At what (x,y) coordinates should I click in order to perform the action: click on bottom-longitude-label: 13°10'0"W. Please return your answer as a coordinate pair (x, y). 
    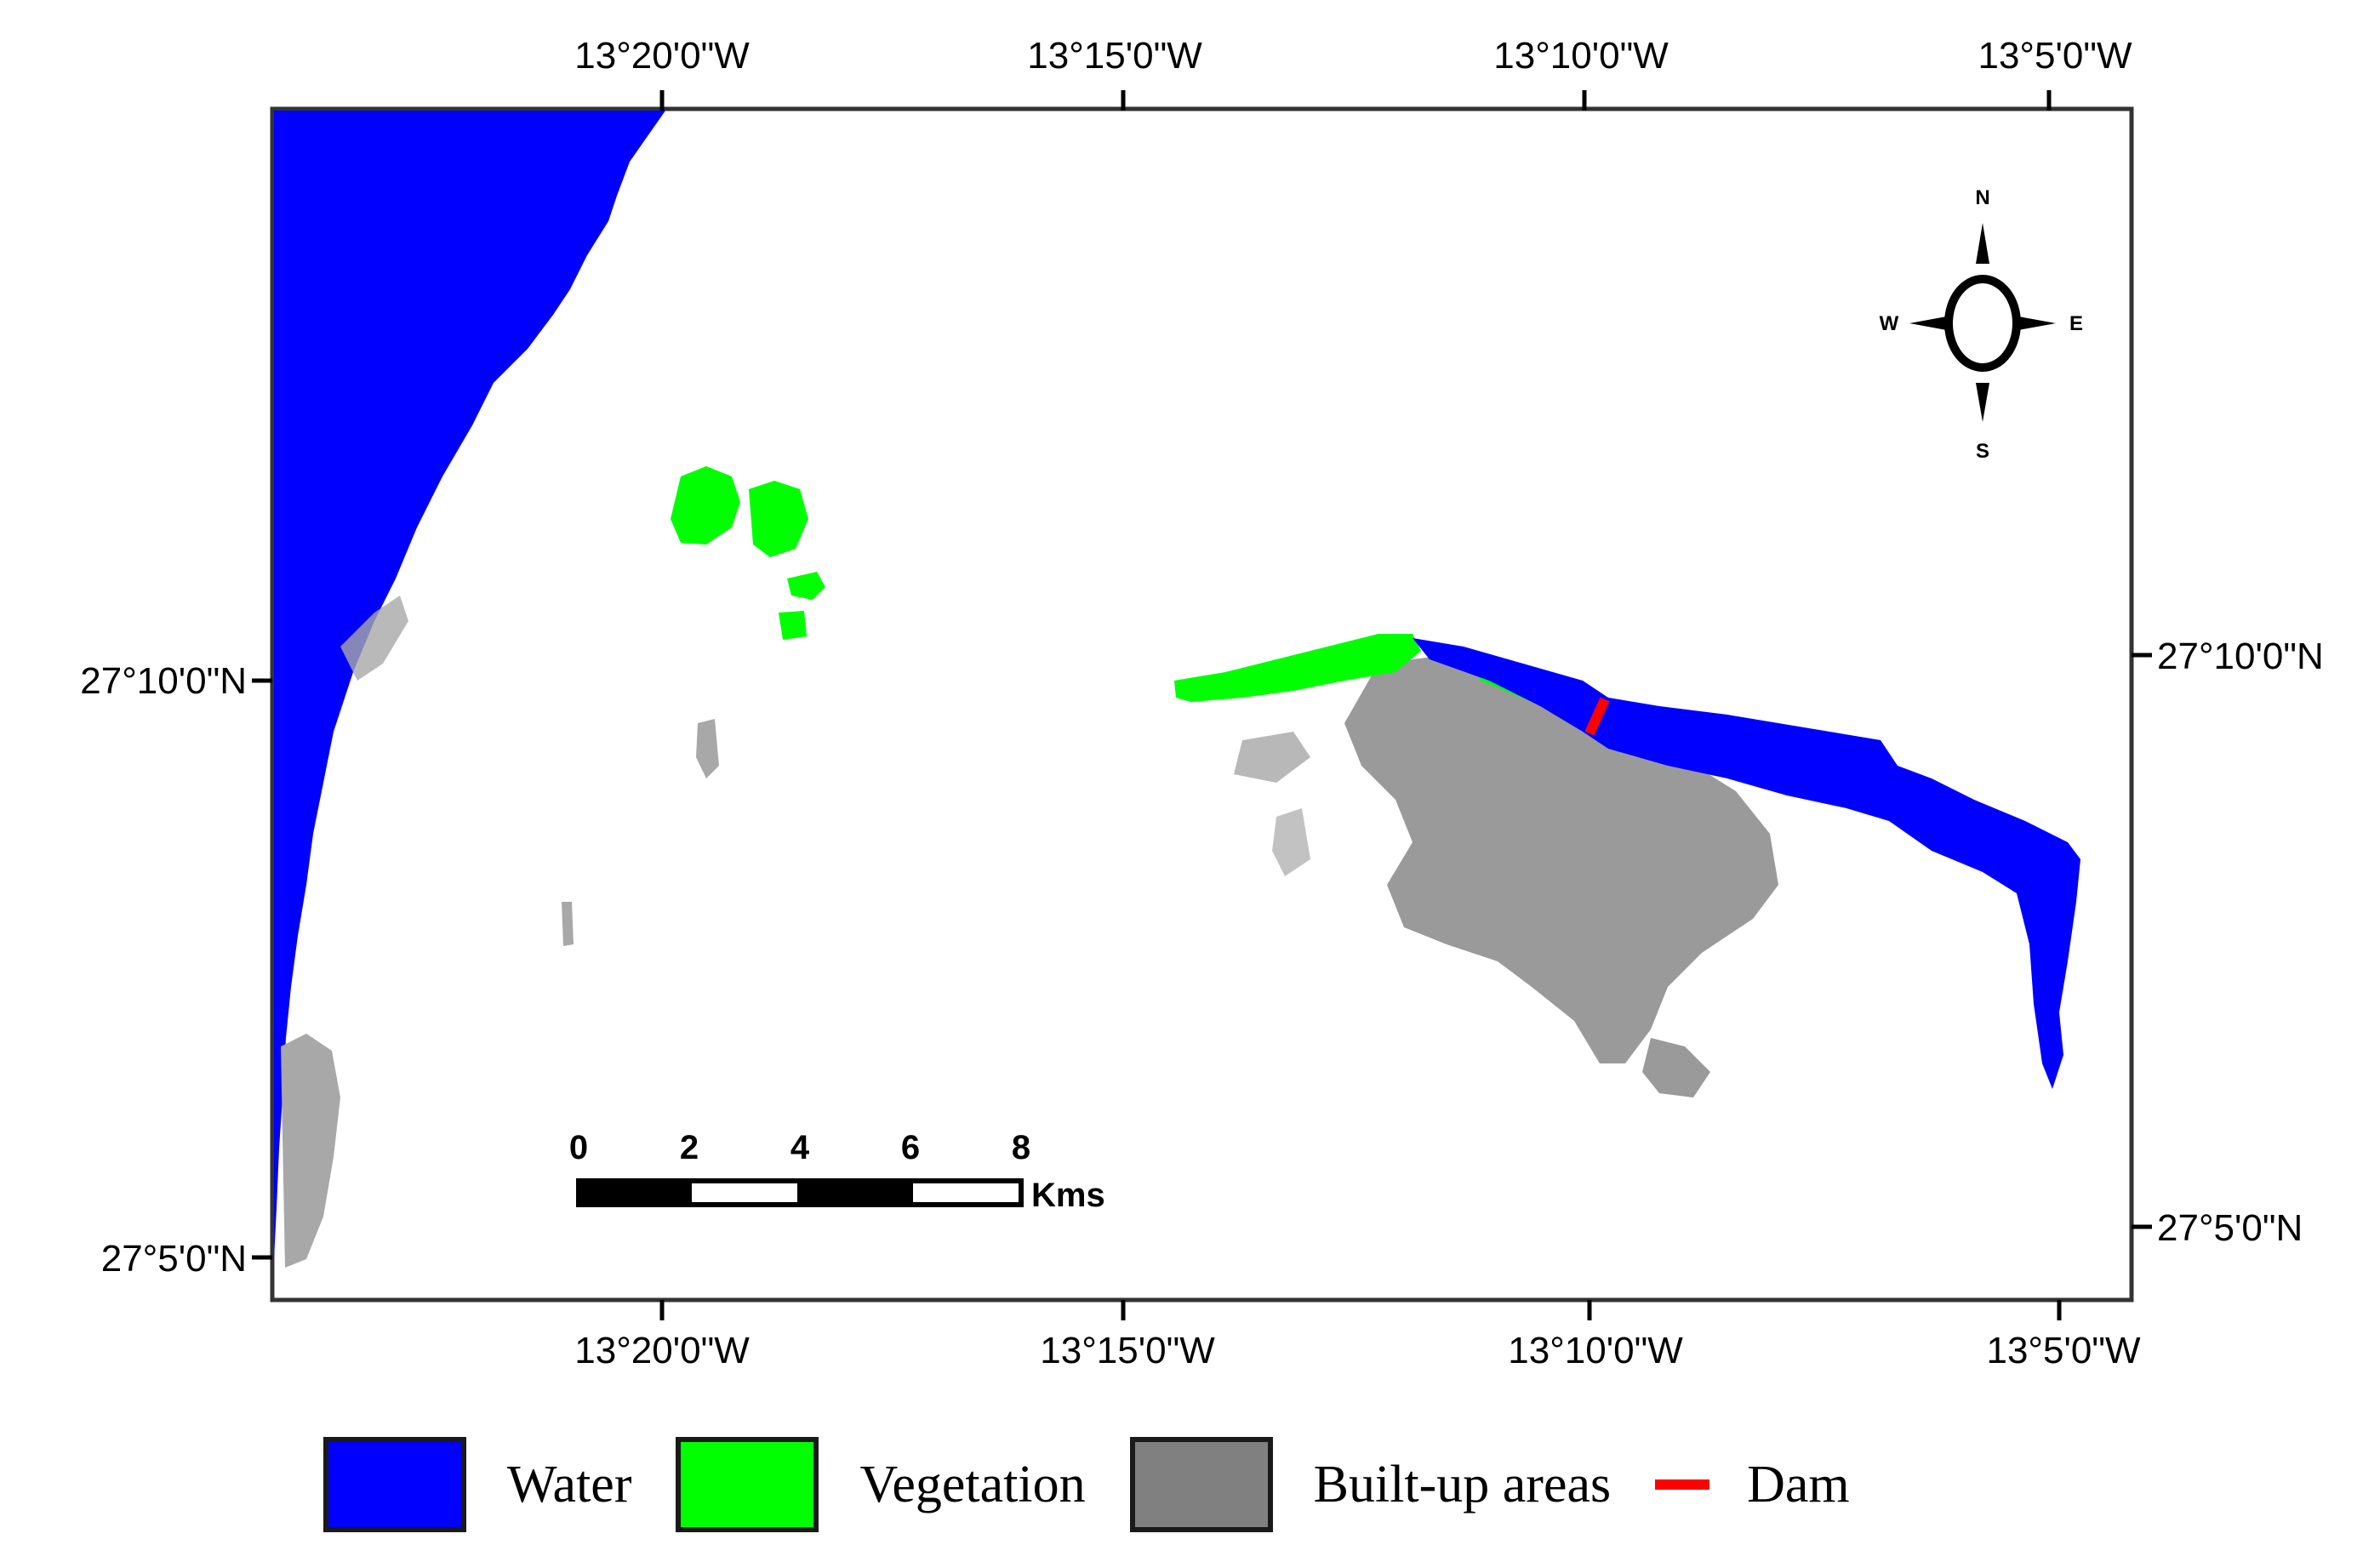
    Looking at the image, I should click on (1595, 1350).